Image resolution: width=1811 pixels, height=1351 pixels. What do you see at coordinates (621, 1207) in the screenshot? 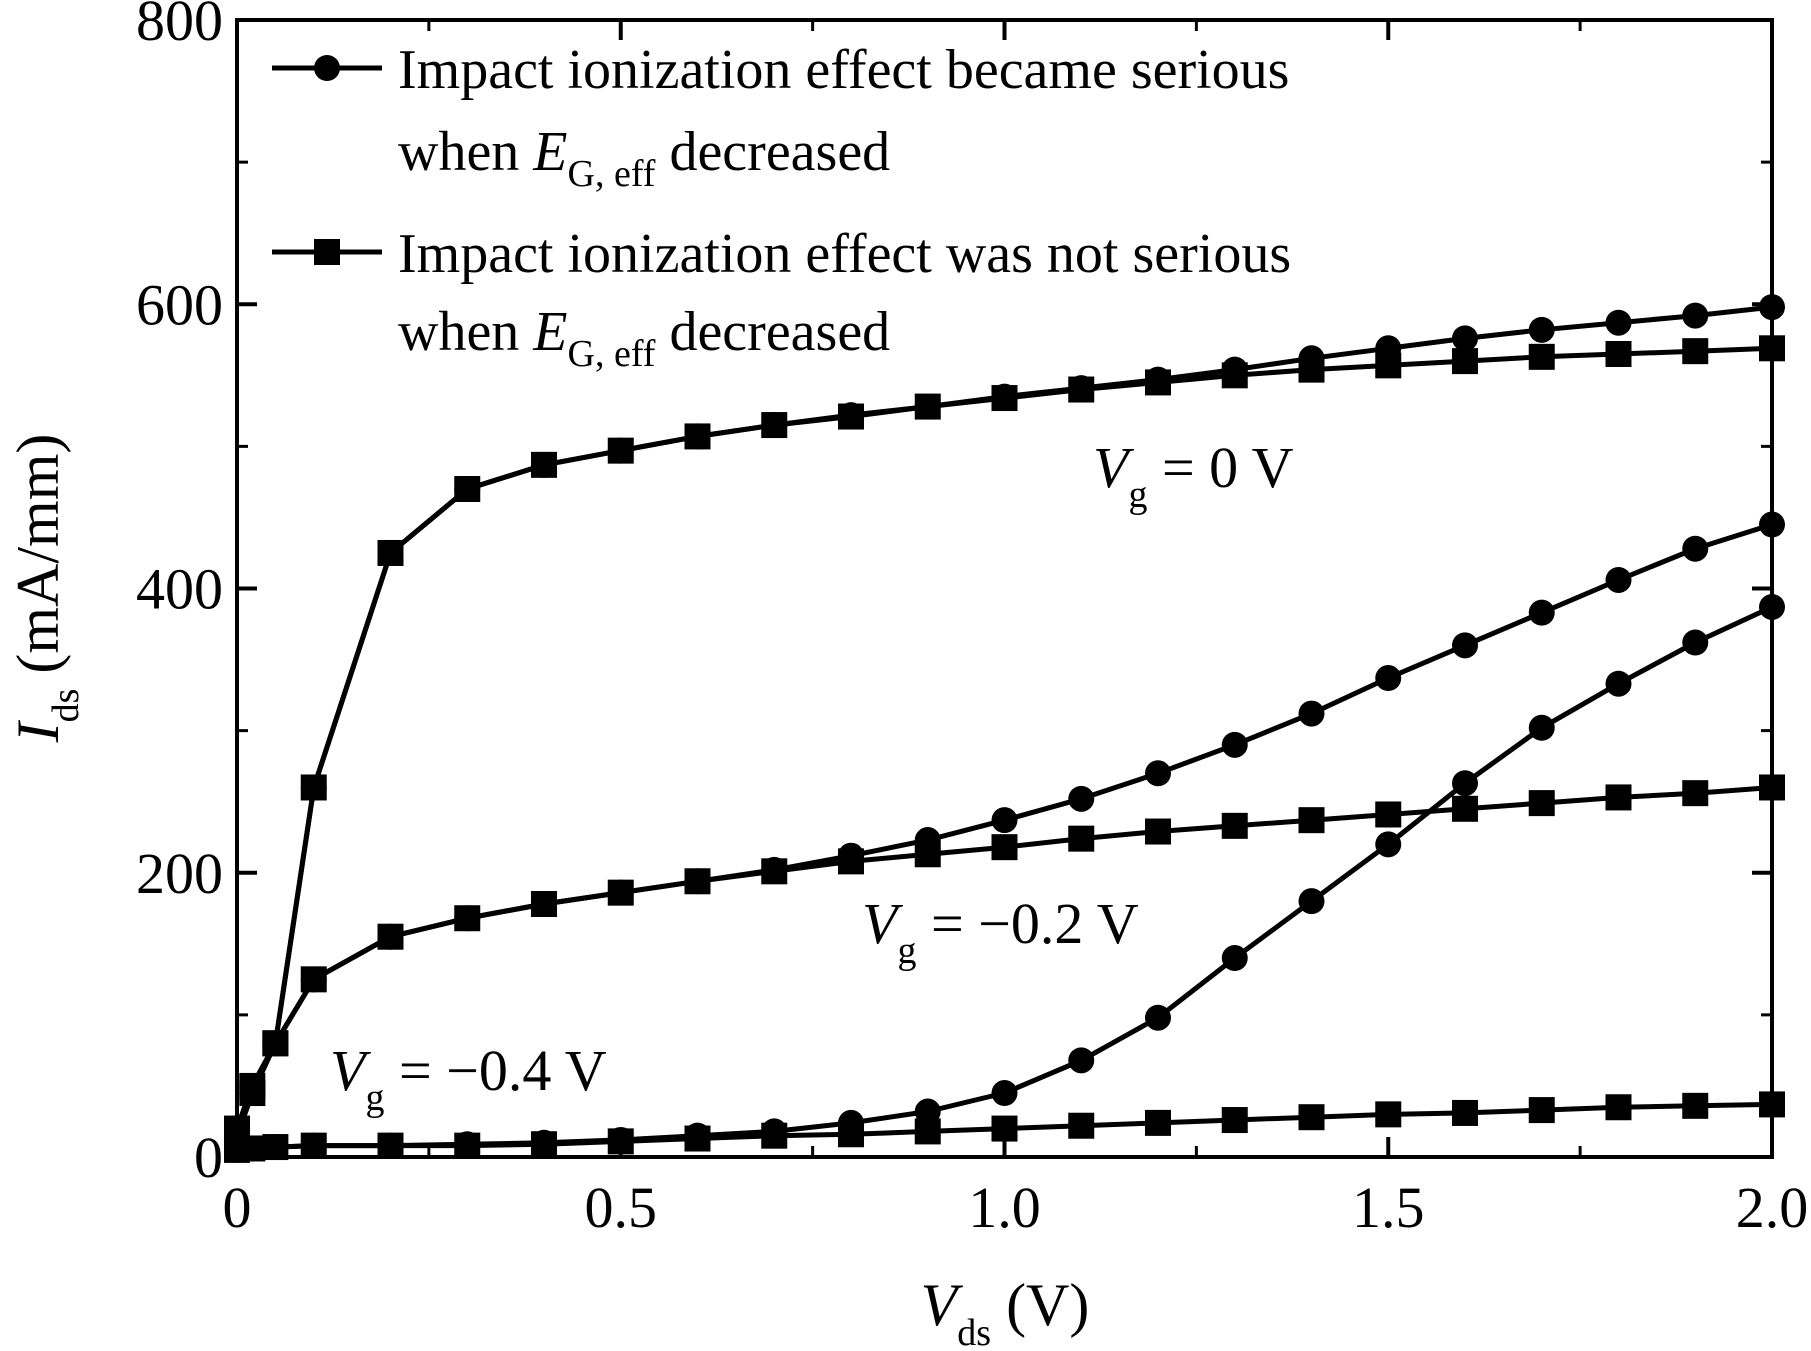
I see `x-tick-label: 0.5` at bounding box center [621, 1207].